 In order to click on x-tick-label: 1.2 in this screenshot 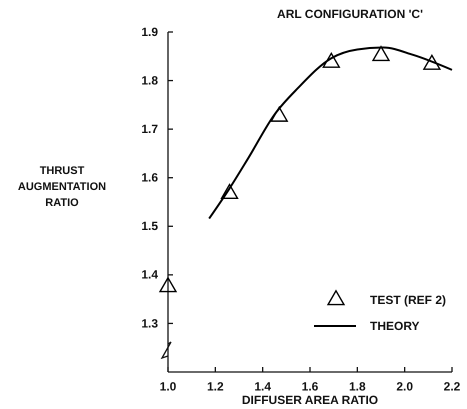, I will do `click(215, 387)`.